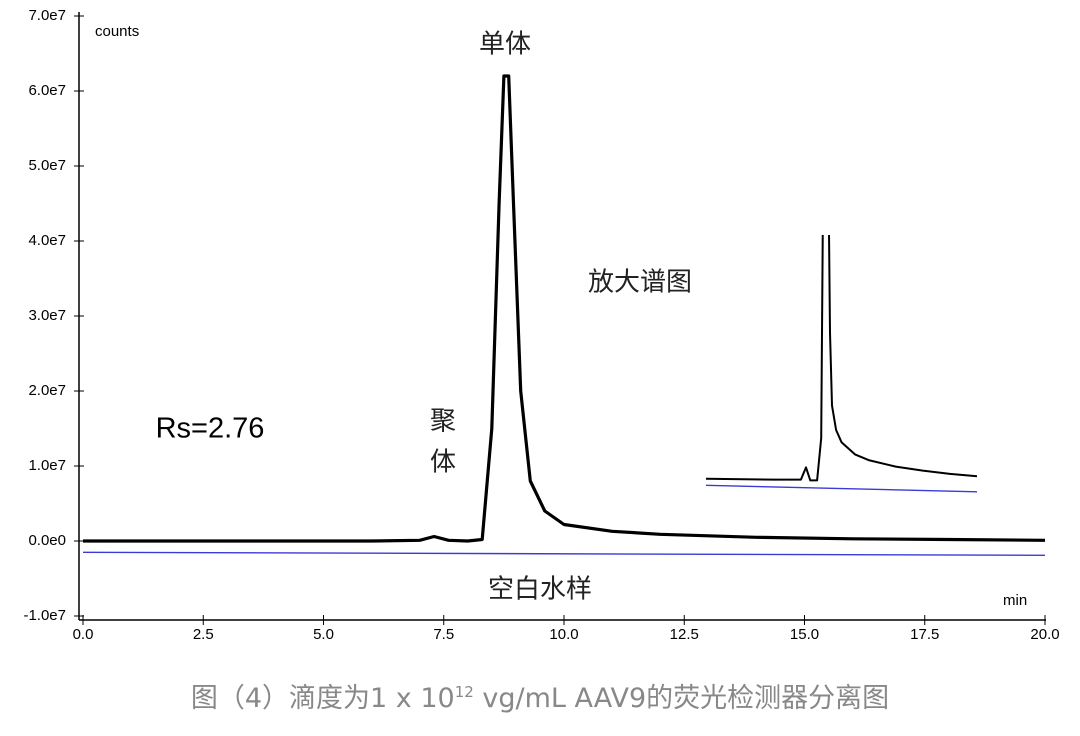  Describe the element at coordinates (640, 283) in the screenshot. I see `inset-title: 放大谱图` at that location.